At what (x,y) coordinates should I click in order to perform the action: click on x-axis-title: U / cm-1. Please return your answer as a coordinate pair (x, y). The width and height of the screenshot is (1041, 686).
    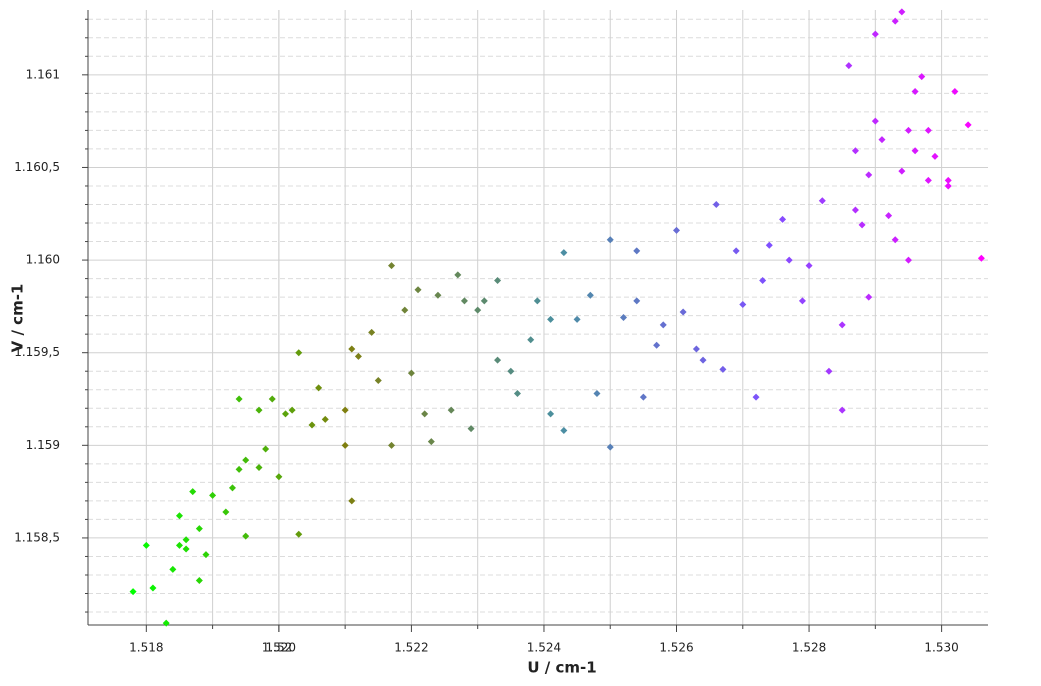
    Looking at the image, I should click on (561, 668).